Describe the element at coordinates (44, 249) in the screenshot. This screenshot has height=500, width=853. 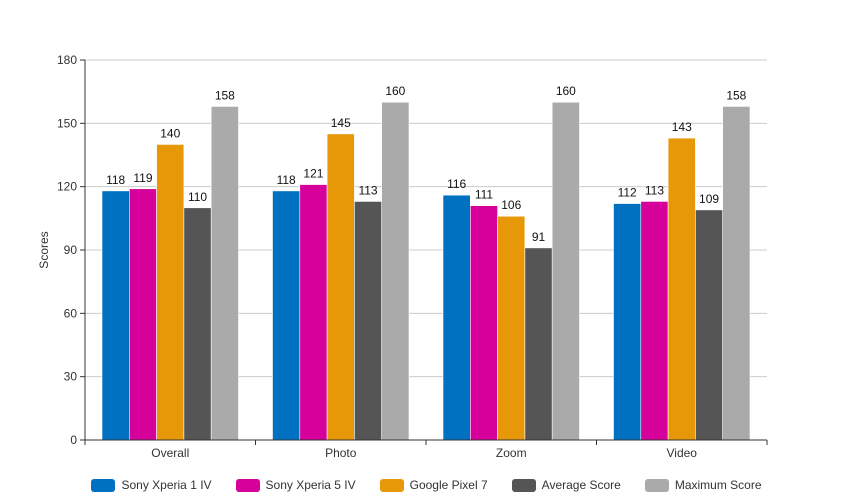
I see `y-axis-label: Scores` at that location.